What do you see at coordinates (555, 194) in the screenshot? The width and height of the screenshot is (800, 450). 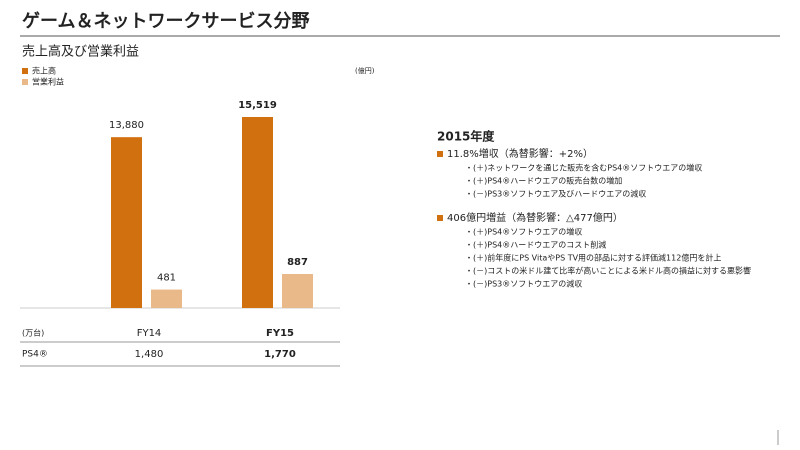 I see `bullet-item: ・(－)PS3®ソフトウエア及びハードウエアの減収` at bounding box center [555, 194].